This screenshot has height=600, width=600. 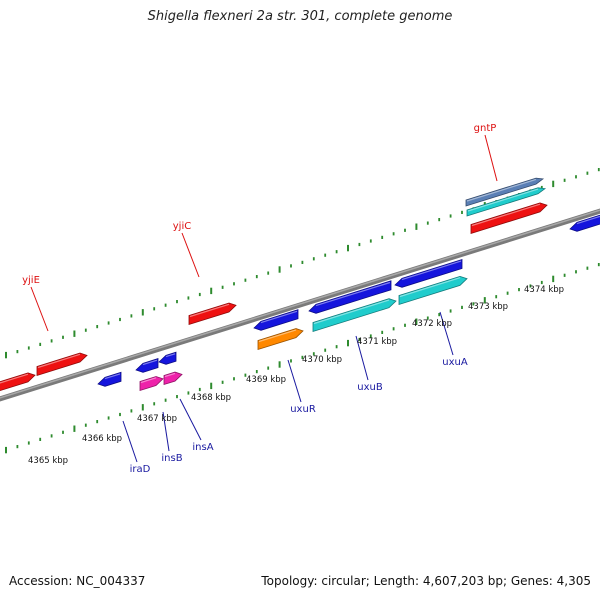 What do you see at coordinates (209, 310) in the screenshot?
I see `gene-arrow-yjiC-highlight` at bounding box center [209, 310].